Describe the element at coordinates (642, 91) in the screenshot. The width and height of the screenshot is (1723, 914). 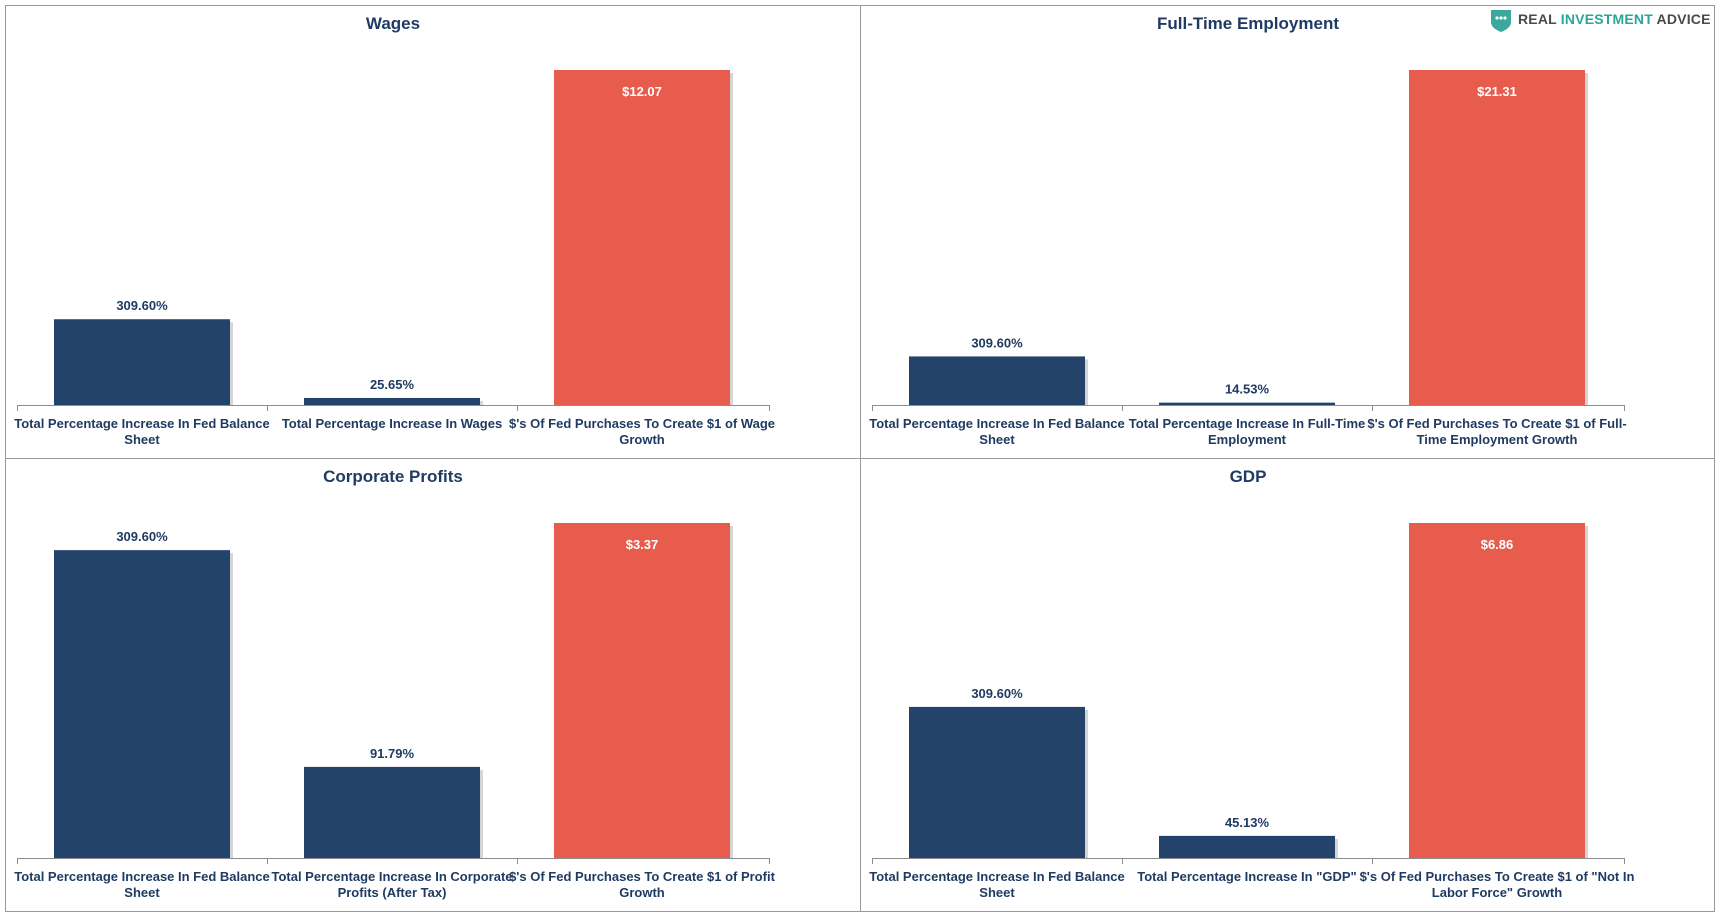
I see `data-label: $12.07` at that location.